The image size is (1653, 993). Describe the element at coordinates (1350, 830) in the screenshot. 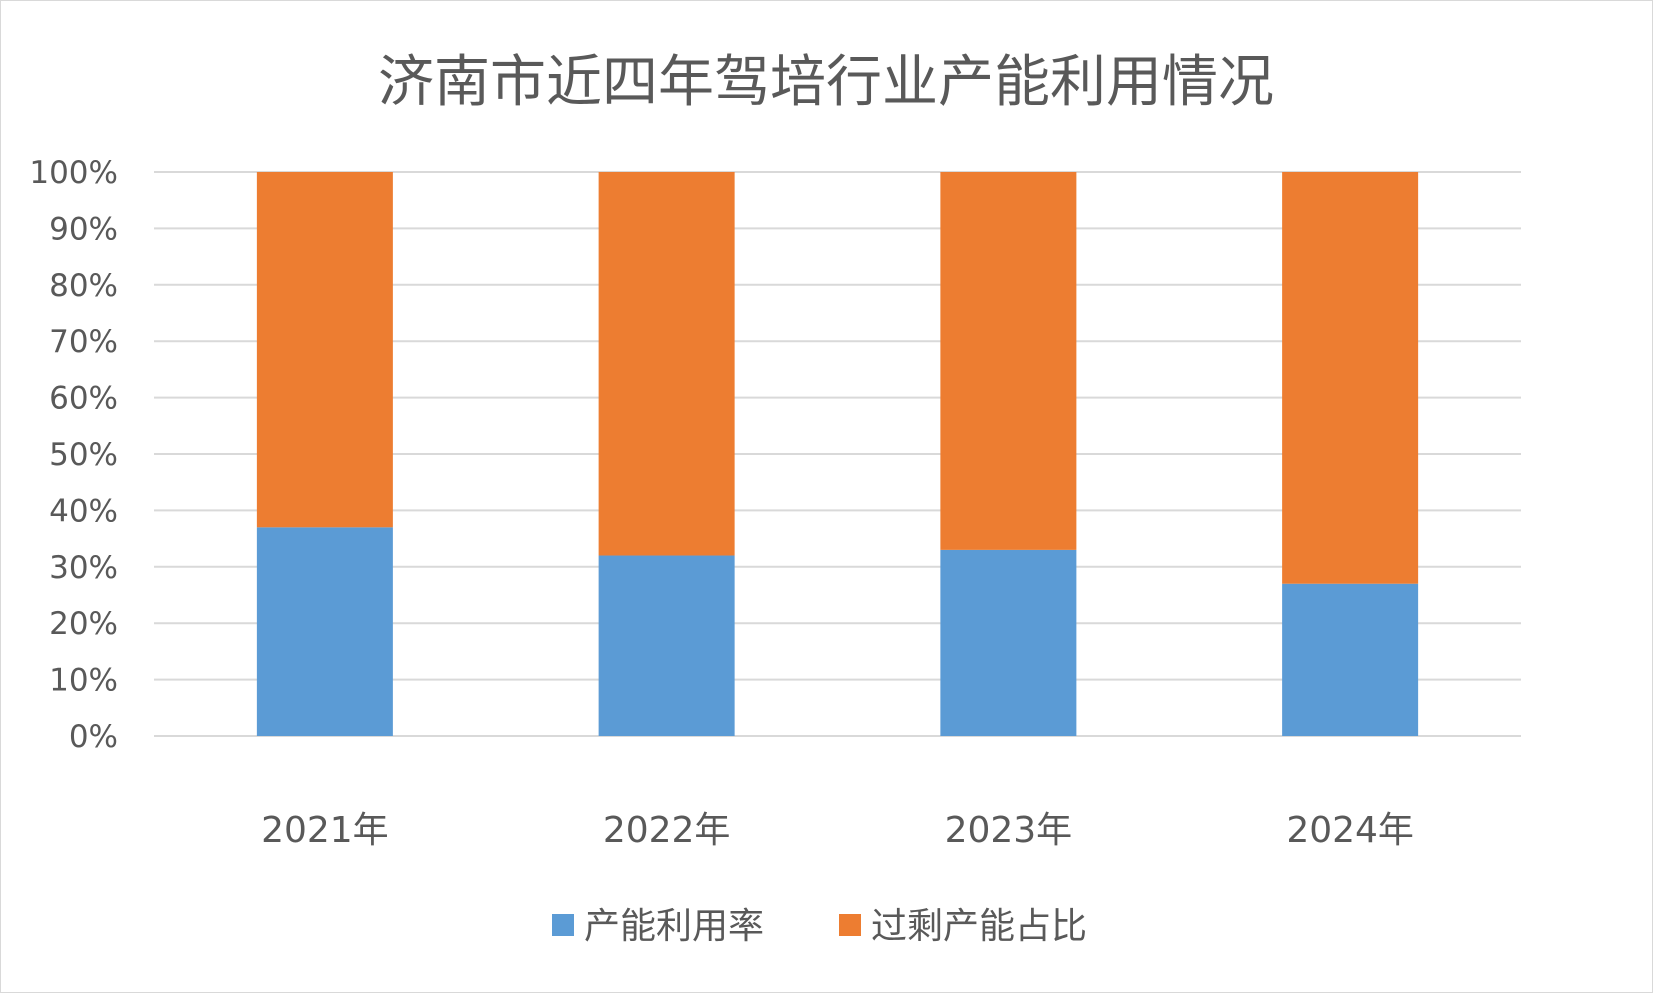

I see `x-category-label: 2024年` at that location.